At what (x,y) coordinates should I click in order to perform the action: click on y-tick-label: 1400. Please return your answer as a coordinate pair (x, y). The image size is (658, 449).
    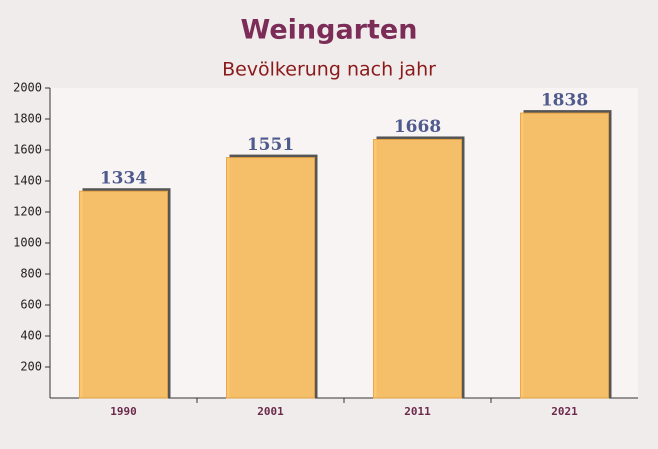
    Looking at the image, I should click on (27, 181).